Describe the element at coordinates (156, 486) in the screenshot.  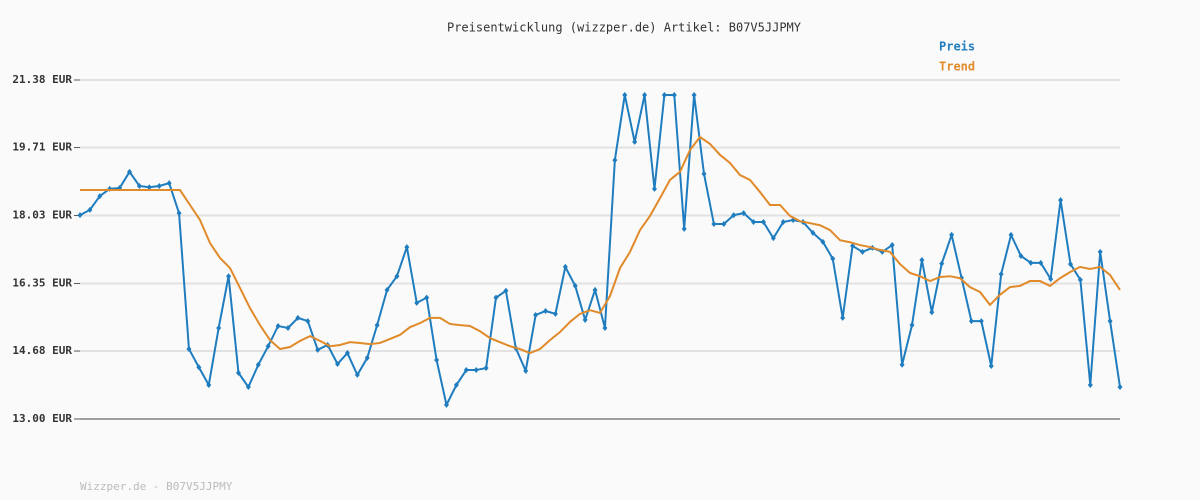
I see `footer: Wizzper.de - B07V5JJPMY` at that location.